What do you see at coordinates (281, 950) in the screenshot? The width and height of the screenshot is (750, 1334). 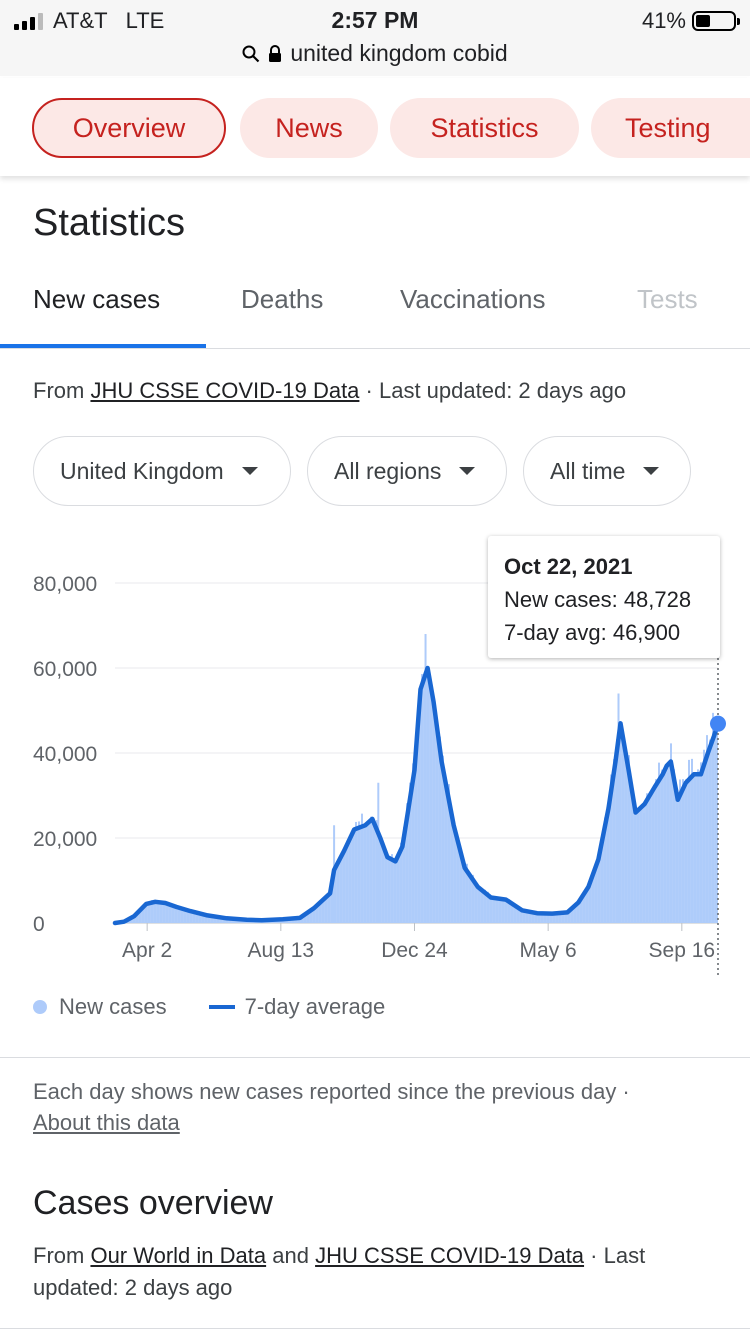 I see `x-tick-label: Aug 13` at bounding box center [281, 950].